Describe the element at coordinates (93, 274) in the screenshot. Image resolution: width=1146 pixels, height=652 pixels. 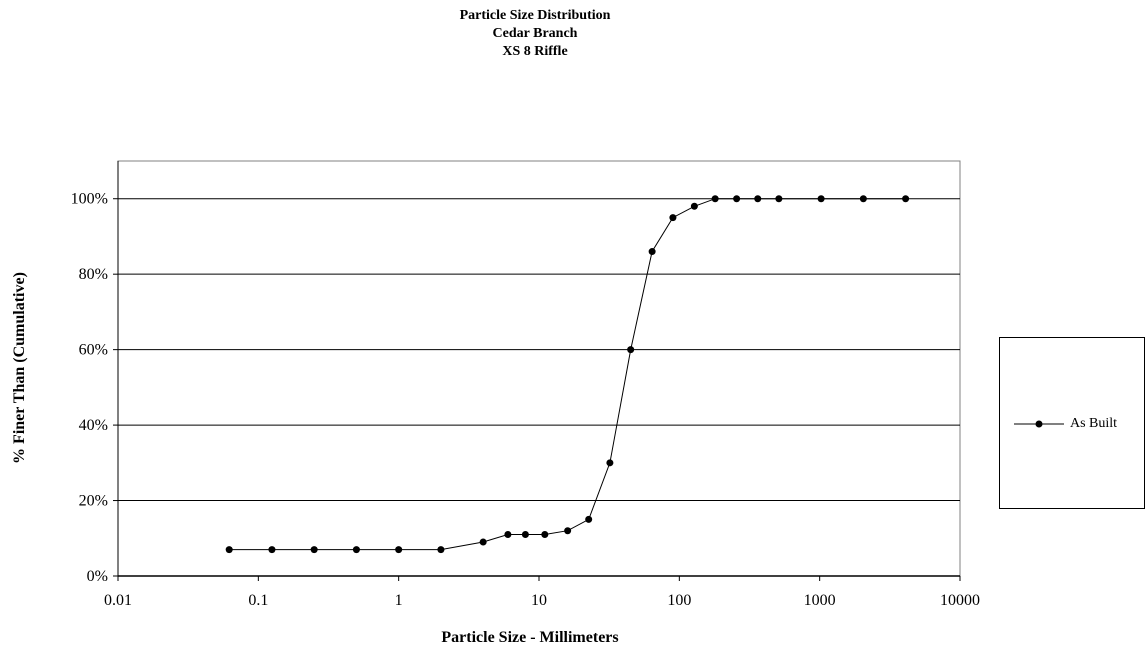
I see `y-tick-label: 80%` at that location.